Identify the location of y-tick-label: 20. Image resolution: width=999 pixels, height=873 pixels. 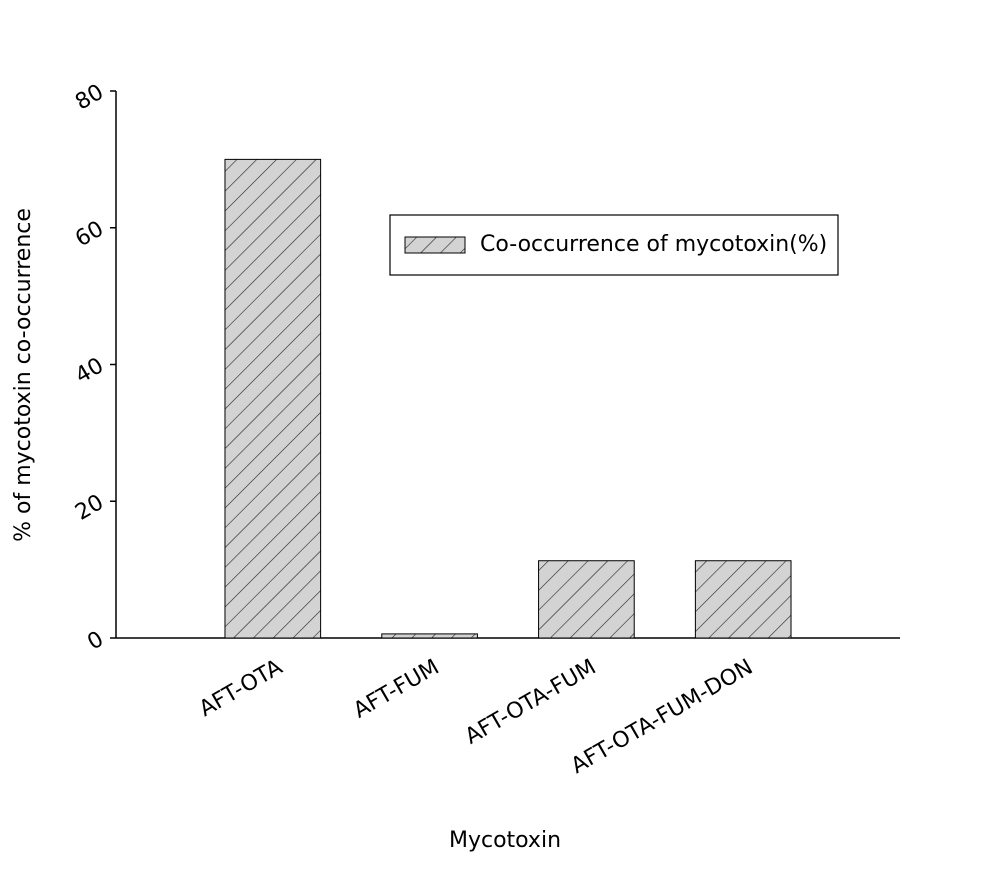
(89, 508).